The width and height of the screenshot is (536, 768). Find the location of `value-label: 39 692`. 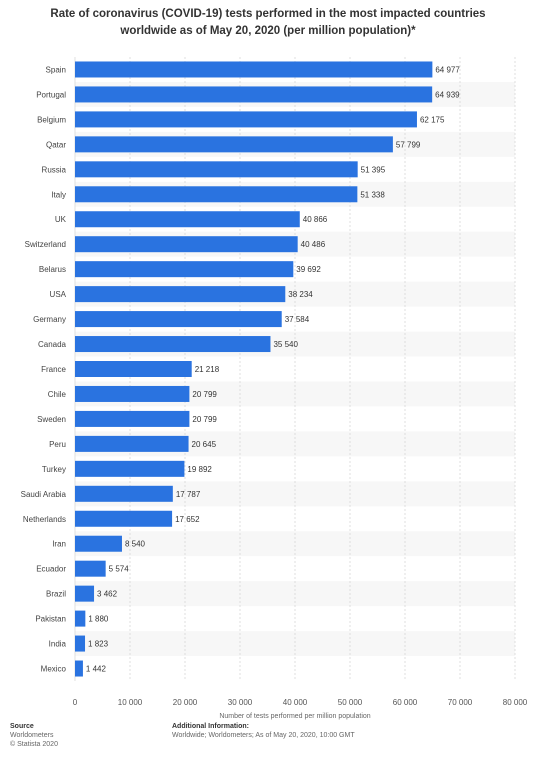

value-label: 39 692 is located at coordinates (308, 269).